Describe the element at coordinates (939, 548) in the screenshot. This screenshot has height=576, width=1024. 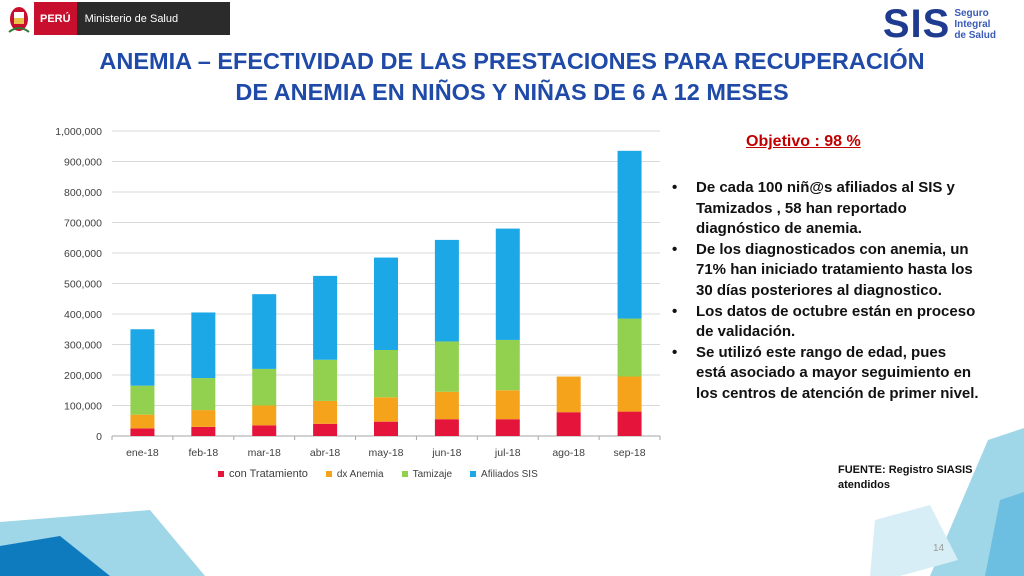
I see `page-number: 14` at that location.